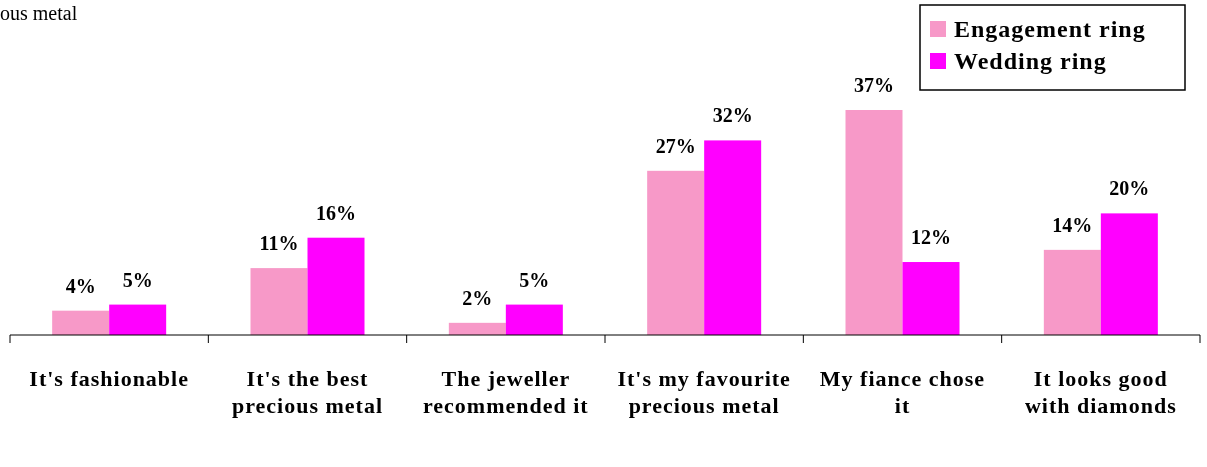  I want to click on data-label: 4%, so click(80, 285).